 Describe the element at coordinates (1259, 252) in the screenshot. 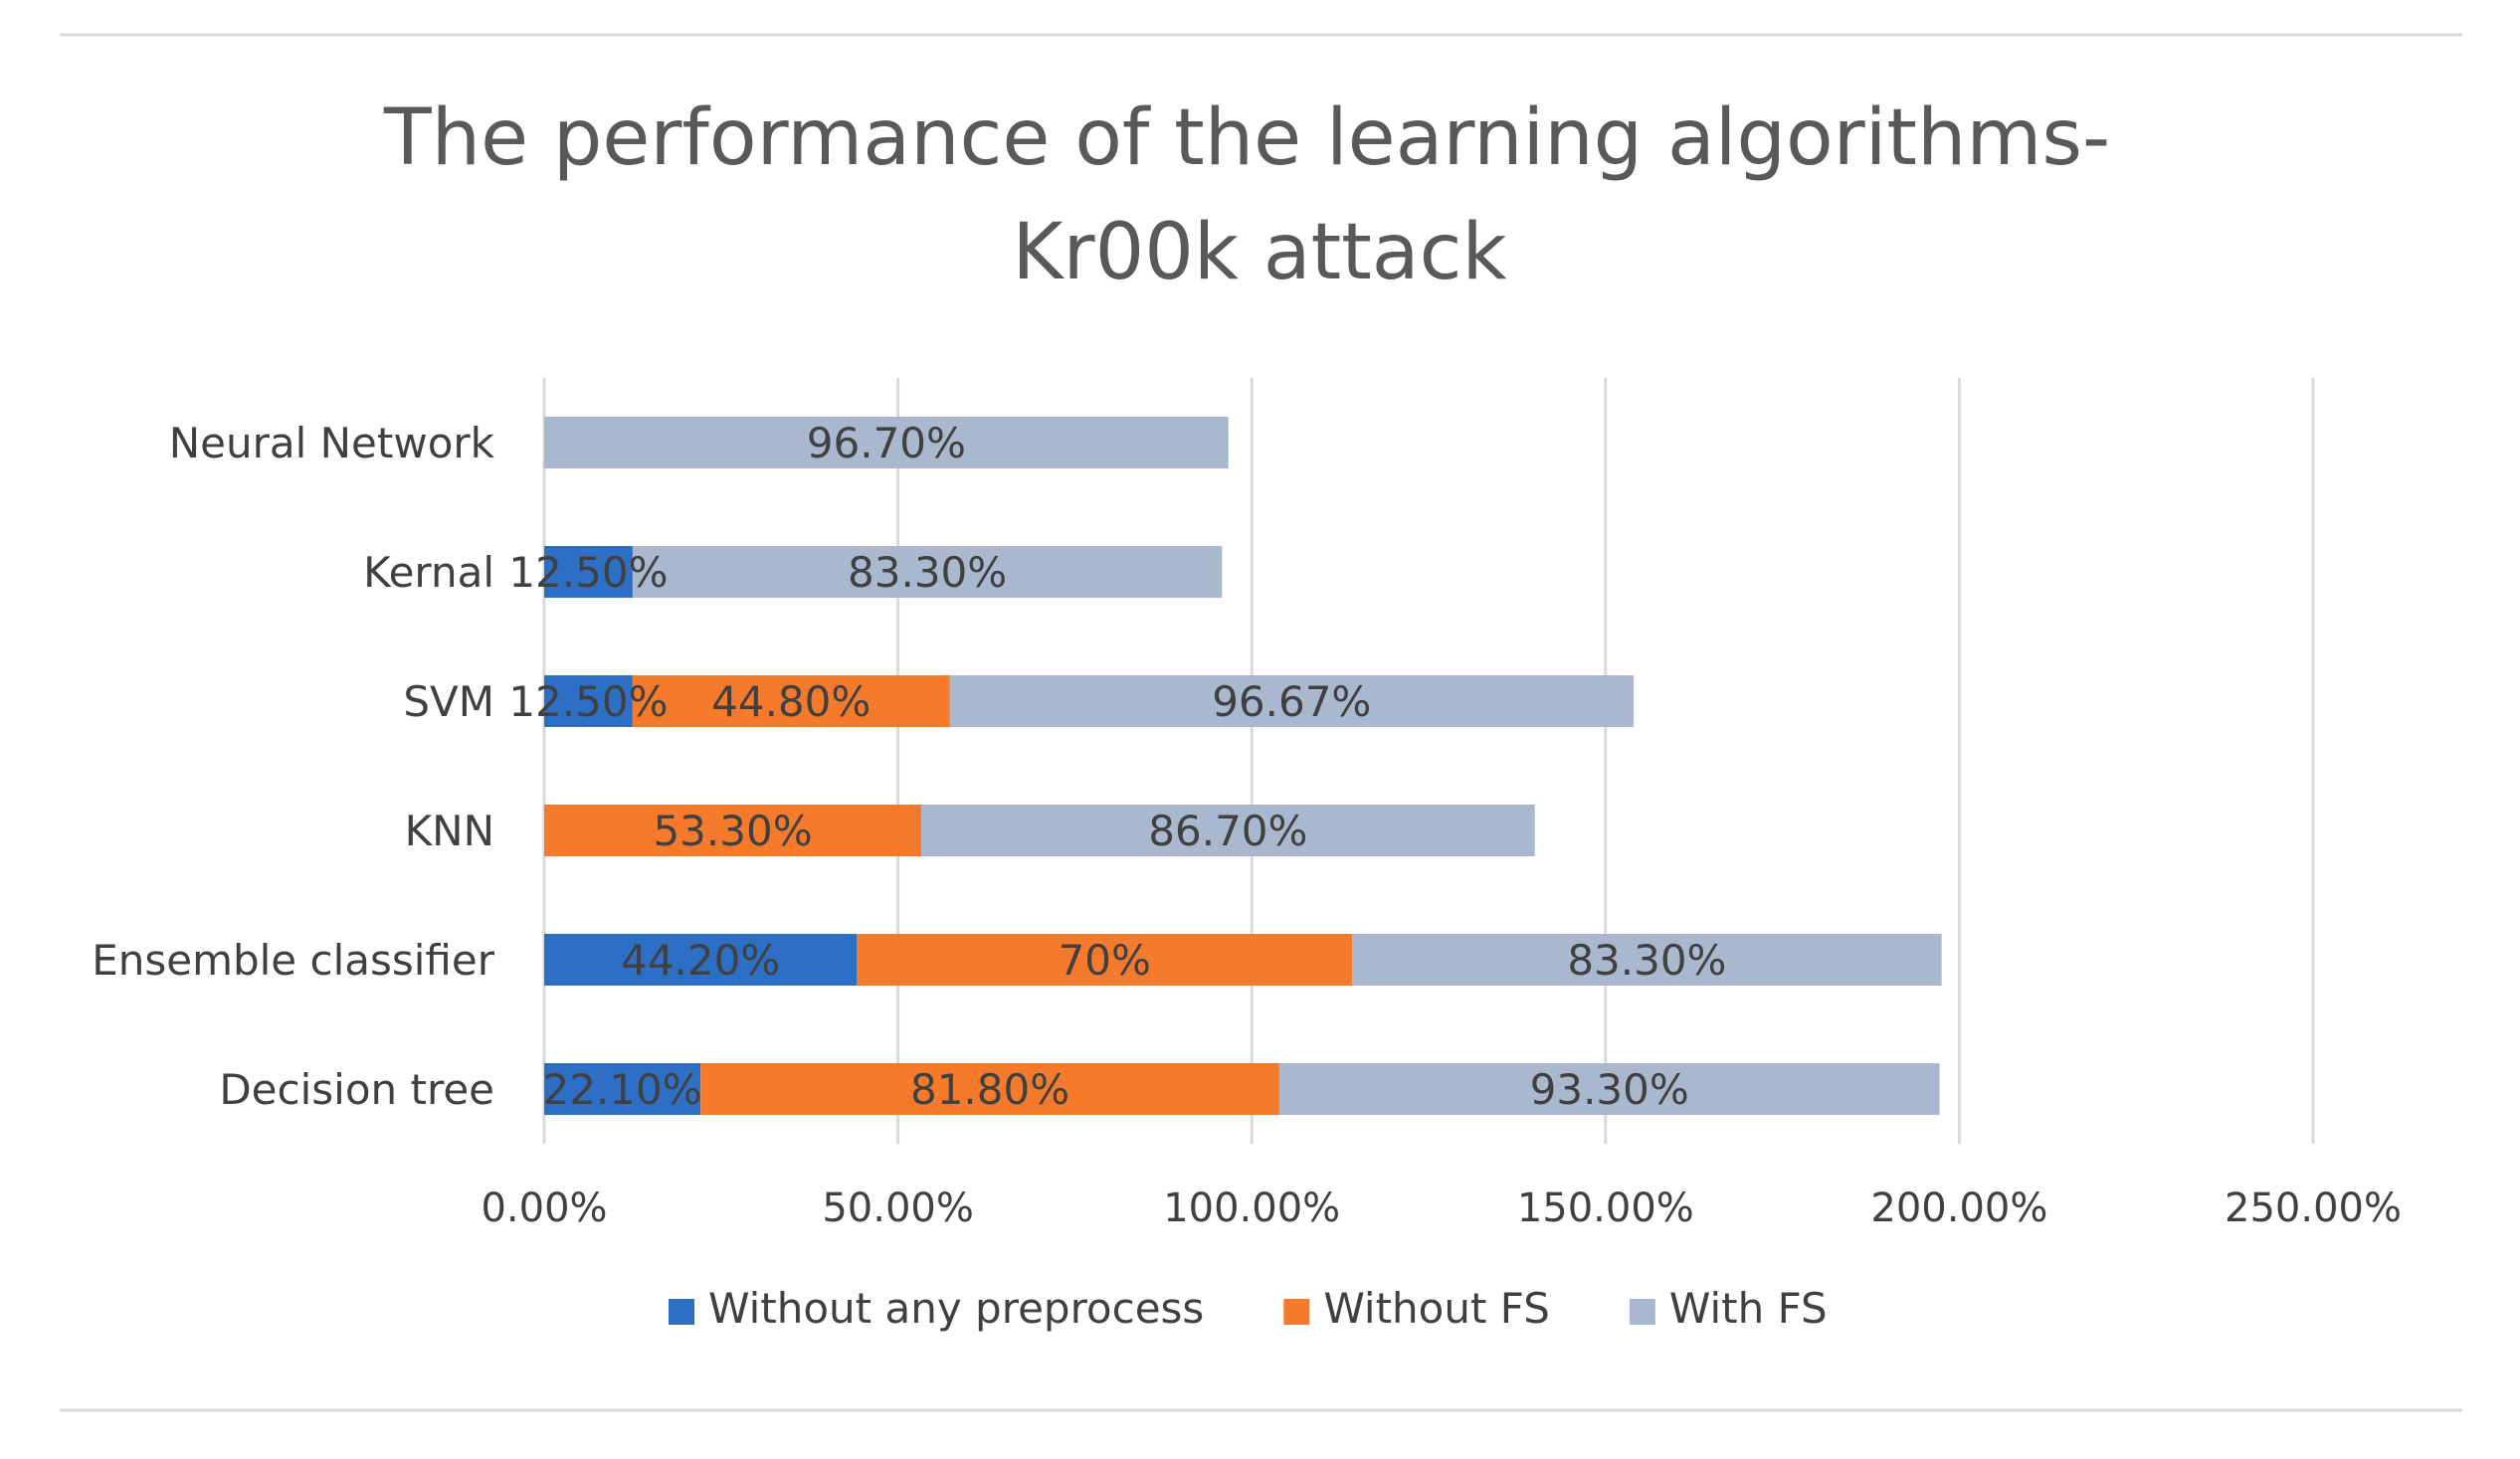

I see `chart-title-line-2: Kr00k attack` at that location.